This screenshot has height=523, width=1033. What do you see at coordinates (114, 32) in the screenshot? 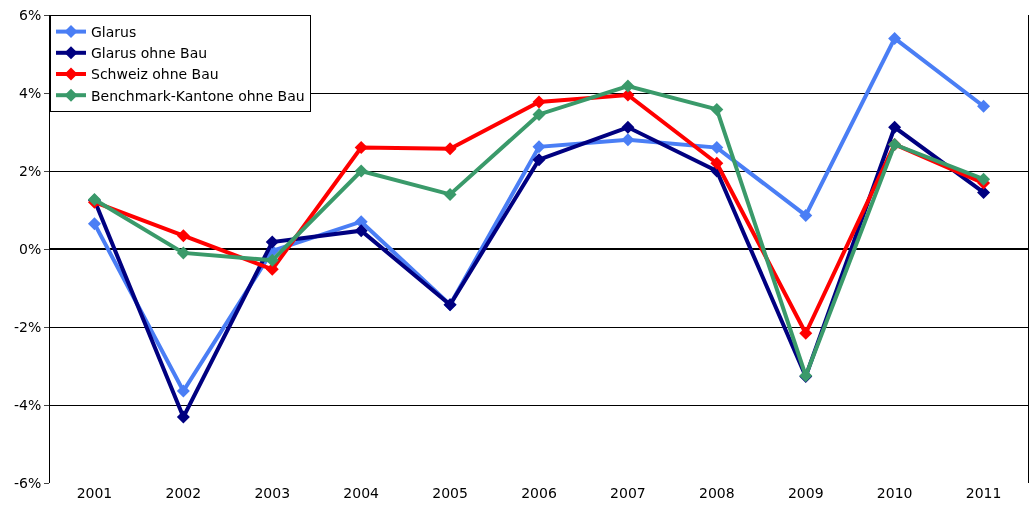
I see `legend-label: Glarus` at bounding box center [114, 32].